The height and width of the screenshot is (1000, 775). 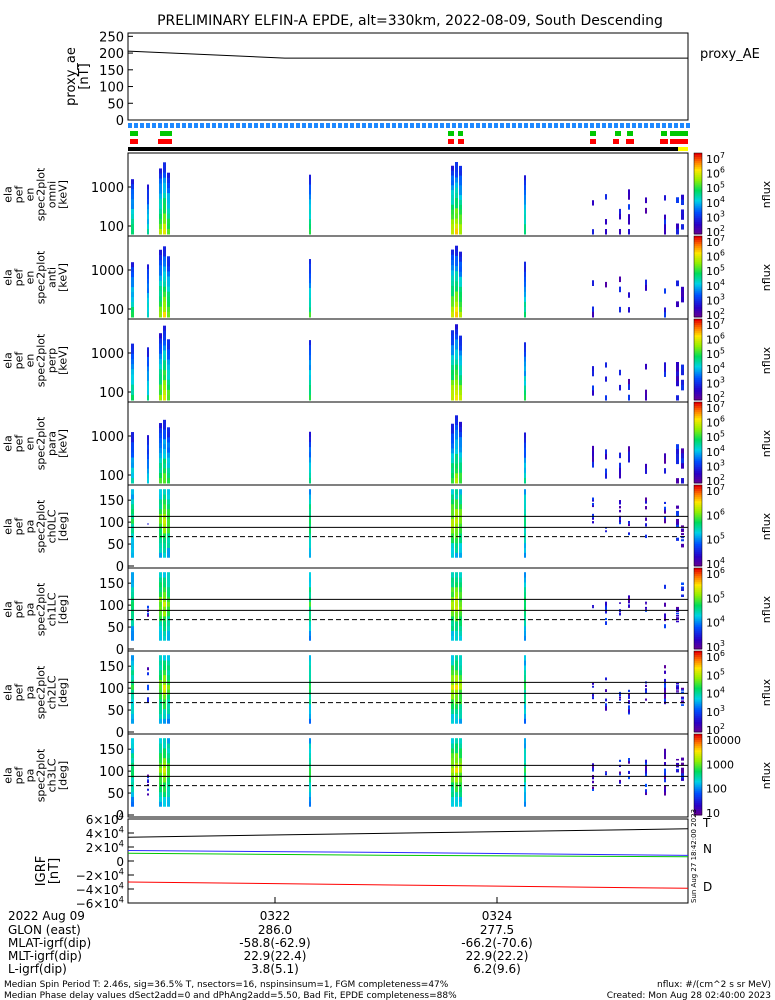 What do you see at coordinates (111, 772) in the screenshot?
I see `pa-tick-label: 100` at bounding box center [111, 772].